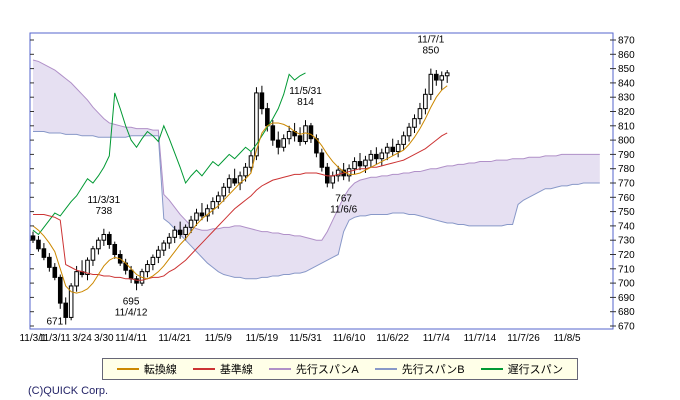 This screenshot has height=400, width=680. What do you see at coordinates (626, 112) in the screenshot?
I see `y-axis-label: 820` at bounding box center [626, 112].